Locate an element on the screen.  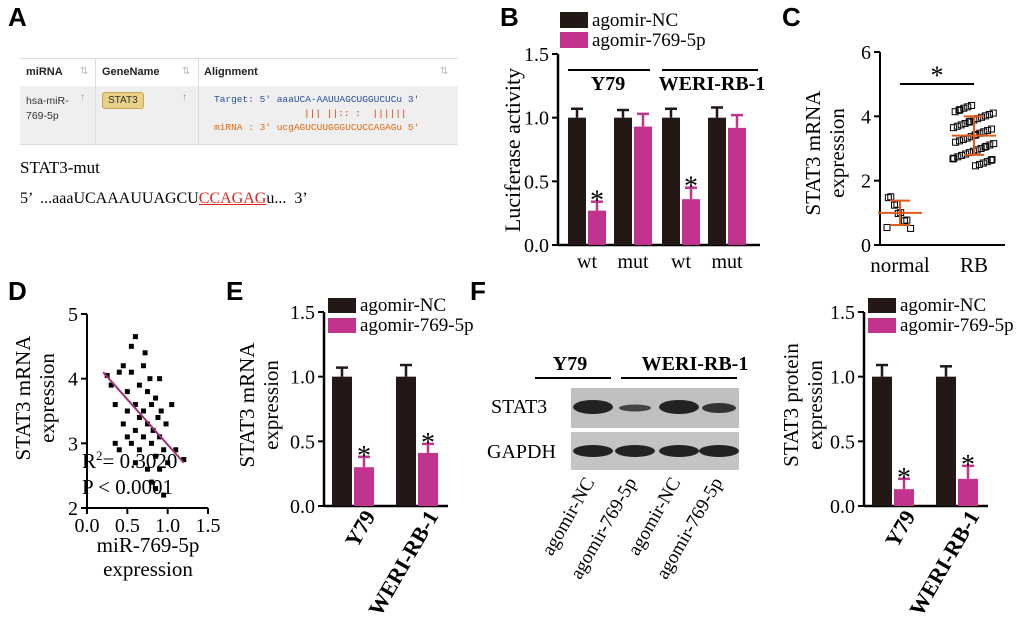
r2-label: R is located at coordinates (89, 461).